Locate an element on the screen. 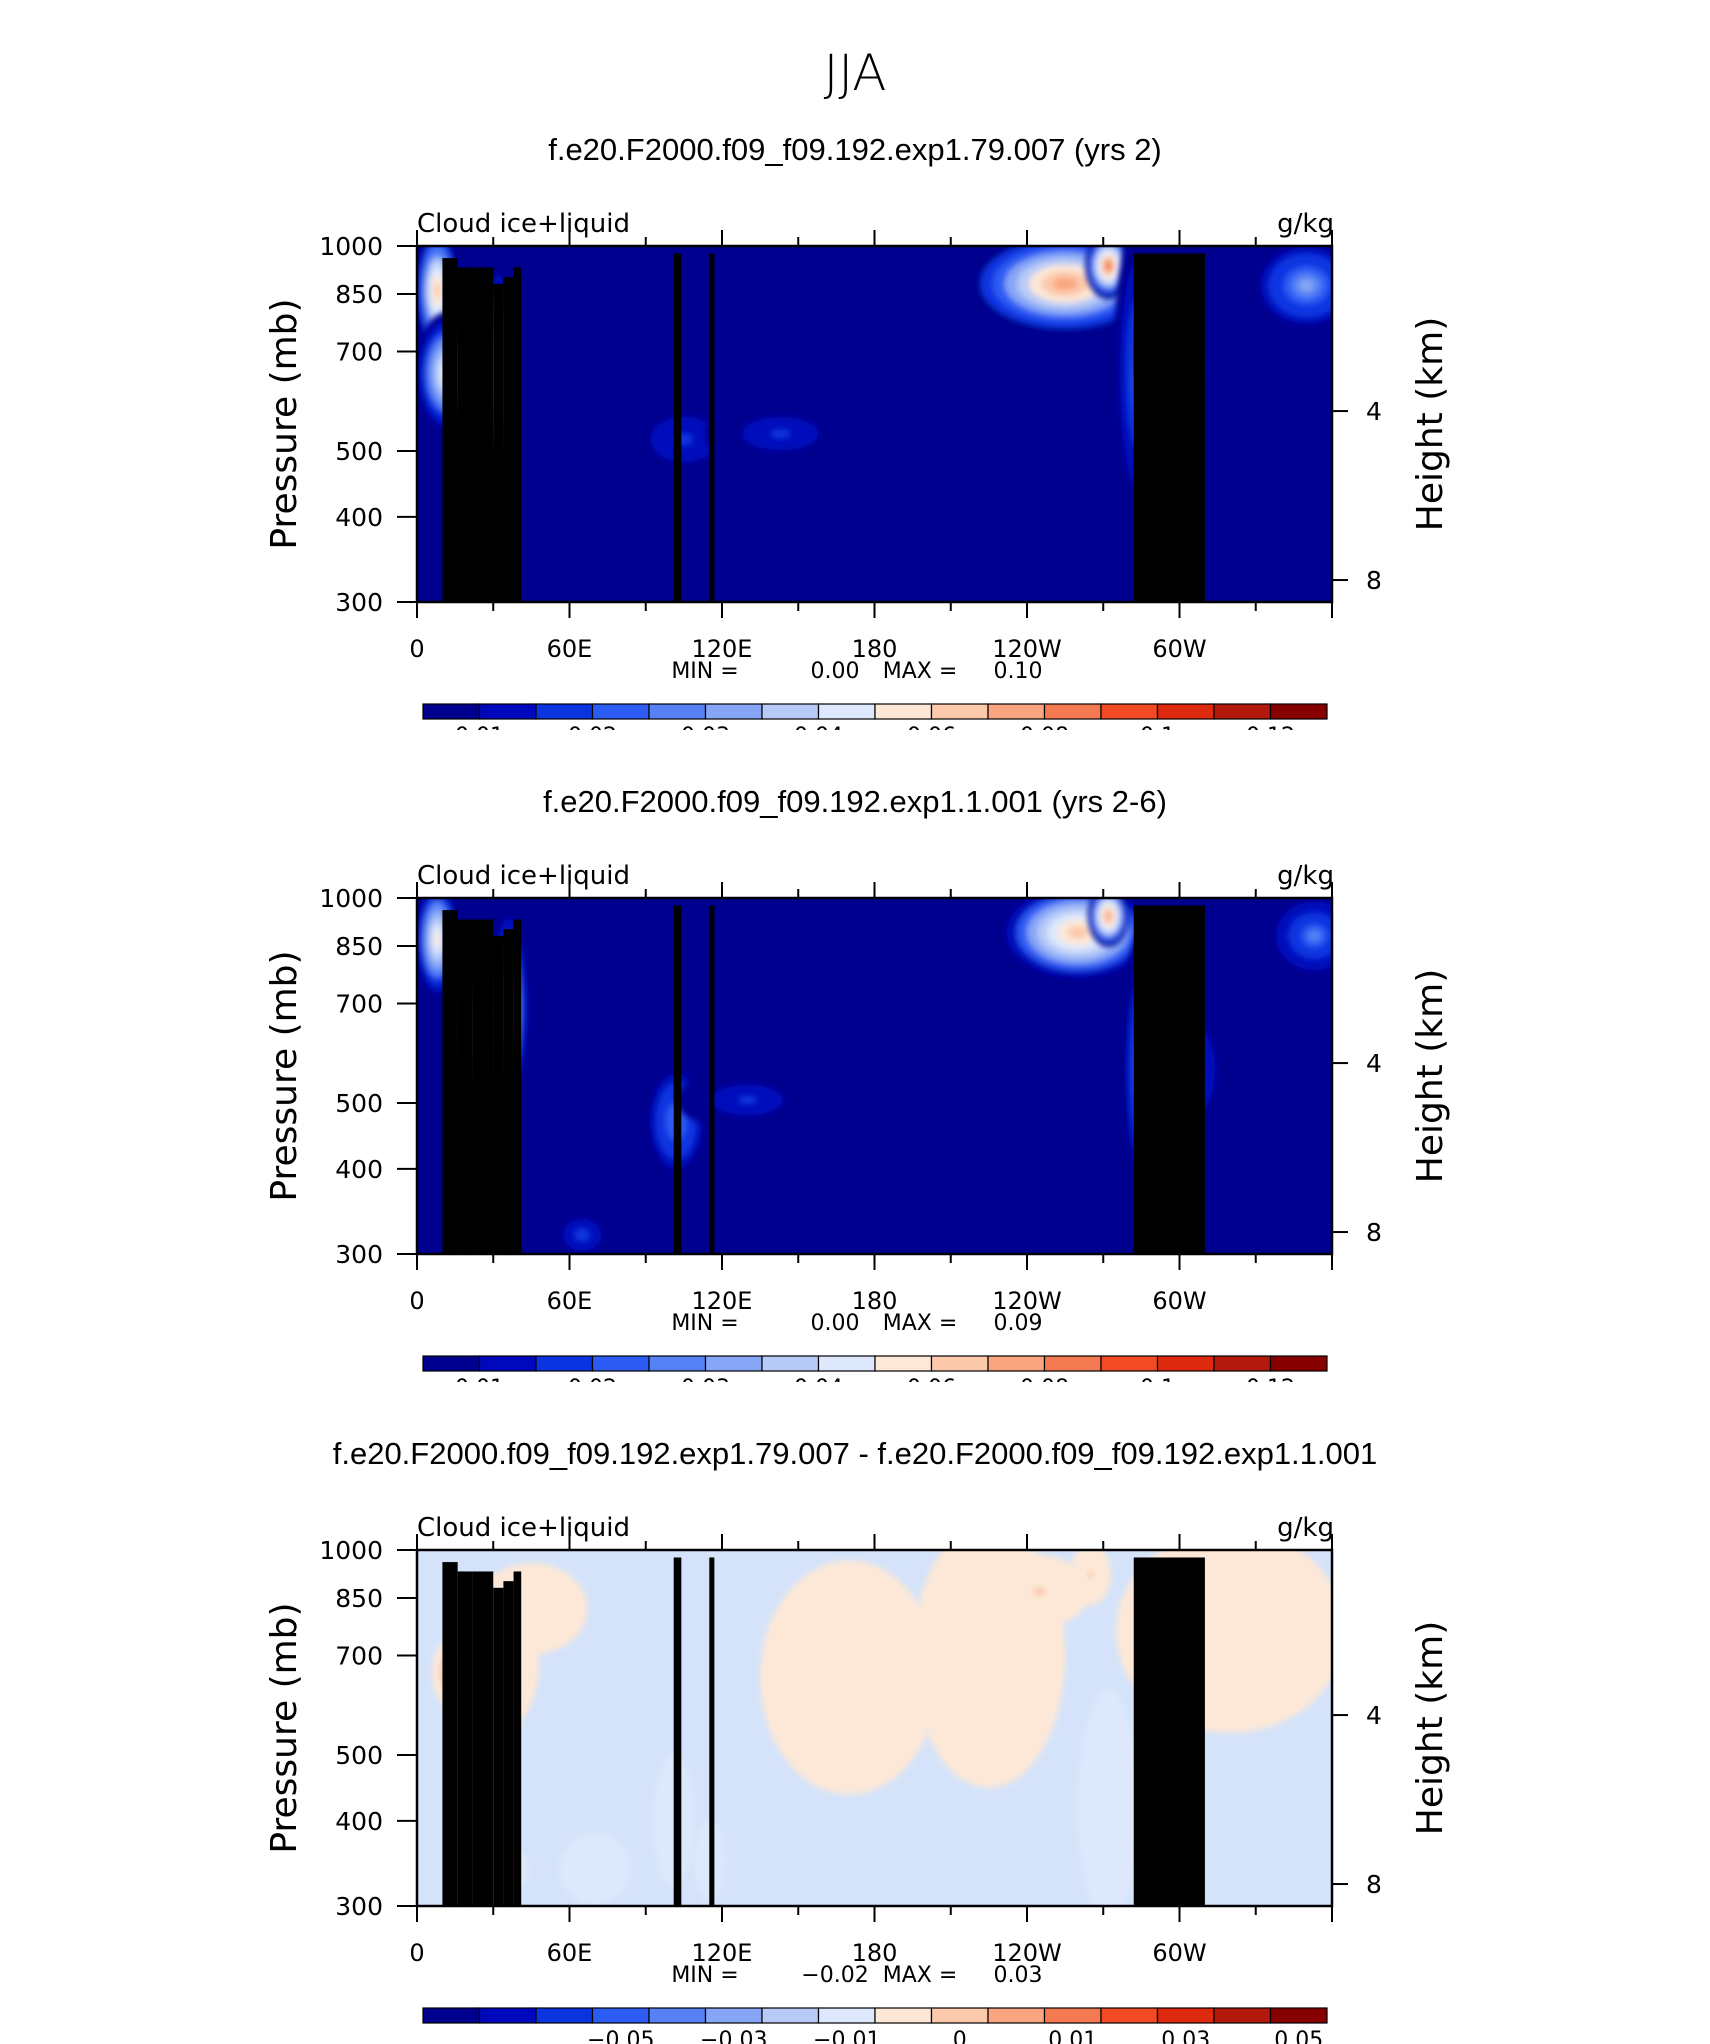  panel-2-x-tick-label: 0 is located at coordinates (416, 1301).